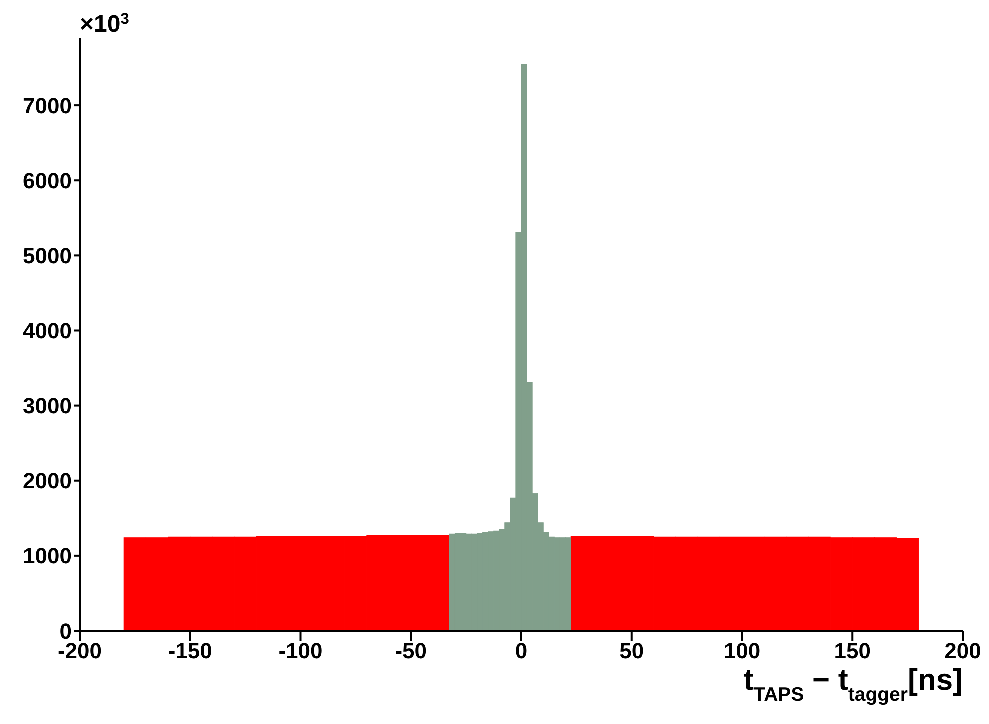 This screenshot has width=989, height=724. What do you see at coordinates (47, 481) in the screenshot?
I see `y-tick-label: 2000` at bounding box center [47, 481].